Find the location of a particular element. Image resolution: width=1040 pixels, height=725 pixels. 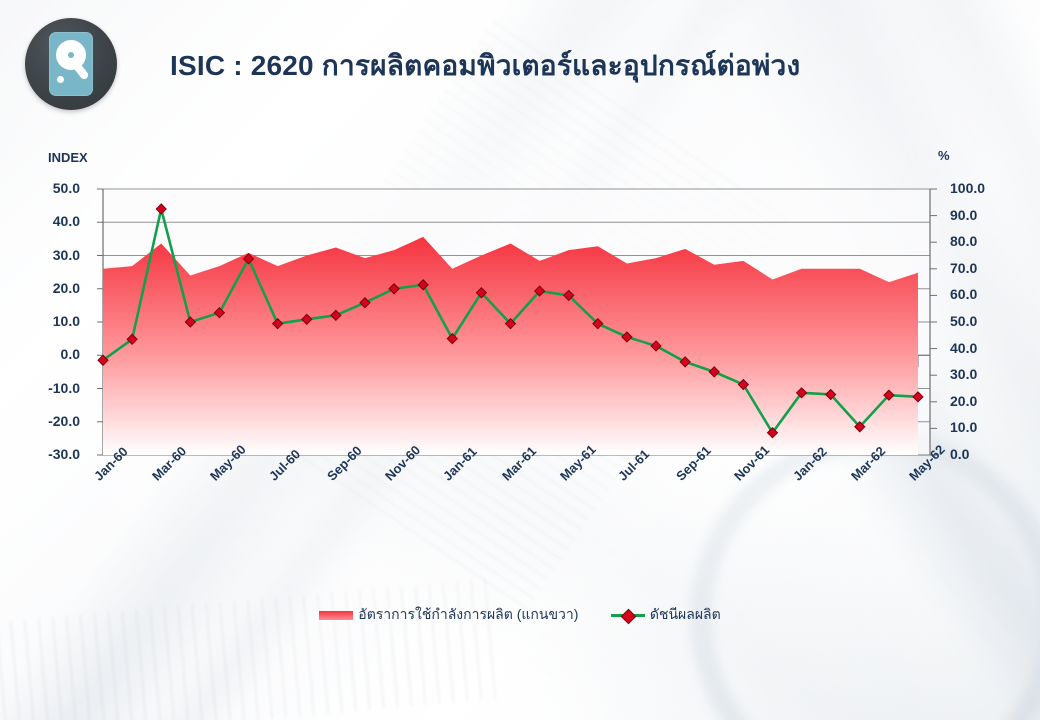

left-axis-tick-label: 20.0 is located at coordinates (66, 287).